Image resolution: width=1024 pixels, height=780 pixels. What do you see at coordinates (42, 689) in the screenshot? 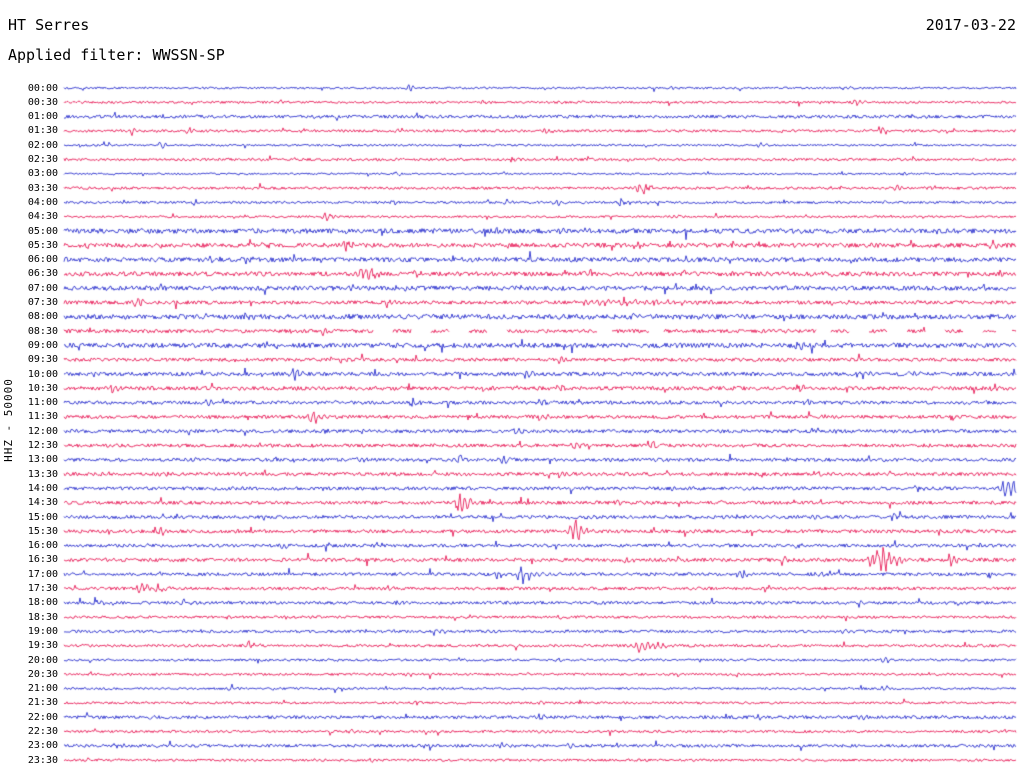
I see `time-label: 21:00` at bounding box center [42, 689].